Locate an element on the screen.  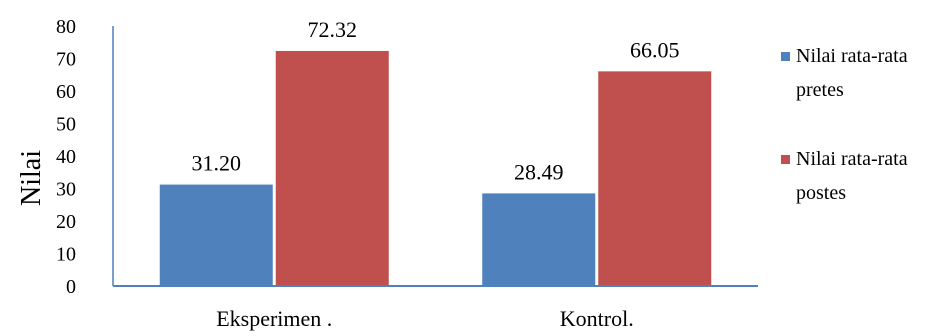
data-label: 72.32 is located at coordinates (333, 29).